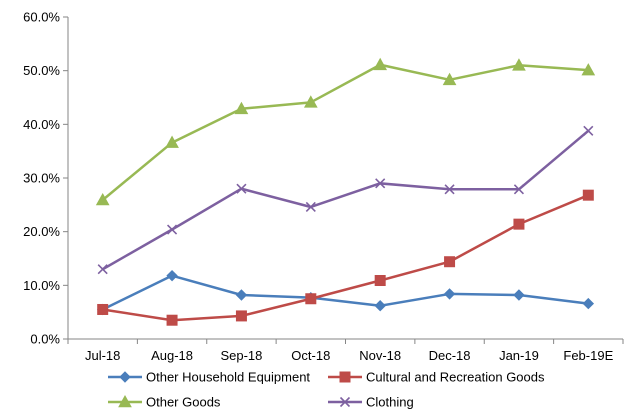 The height and width of the screenshot is (414, 634). Describe the element at coordinates (45, 339) in the screenshot. I see `y-axis-tick-label: 0.0%` at that location.